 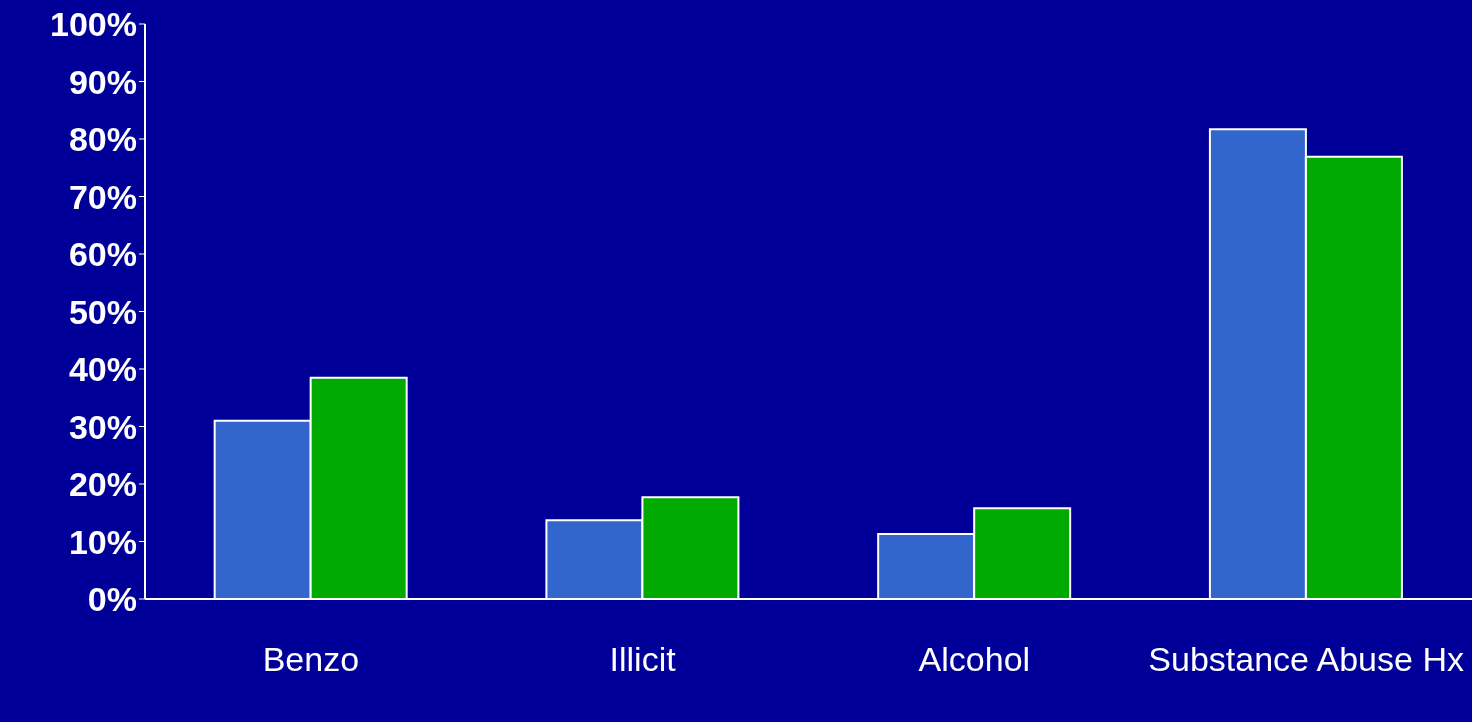 What do you see at coordinates (102, 541) in the screenshot?
I see `y-tick-label: 10%` at bounding box center [102, 541].